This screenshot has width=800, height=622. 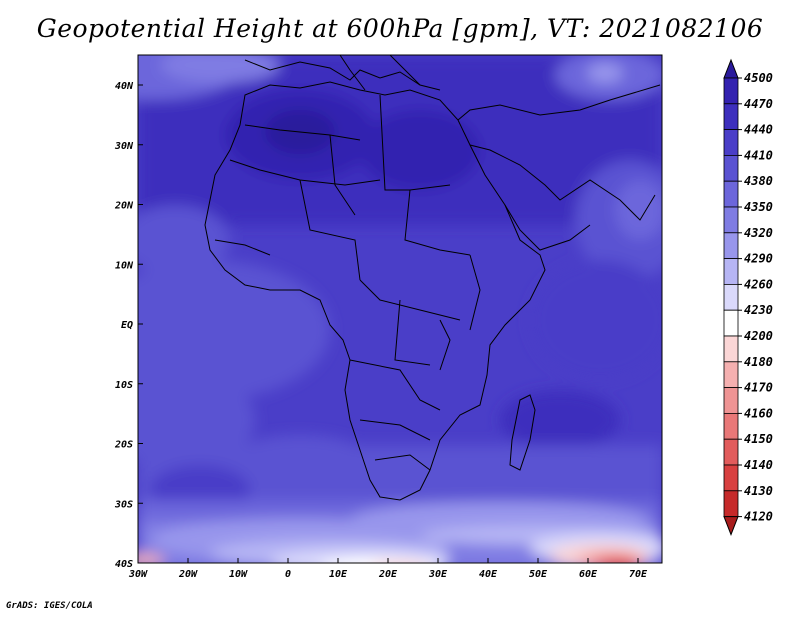 What do you see at coordinates (588, 574) in the screenshot?
I see `lon-tick-label: 60E` at bounding box center [588, 574].